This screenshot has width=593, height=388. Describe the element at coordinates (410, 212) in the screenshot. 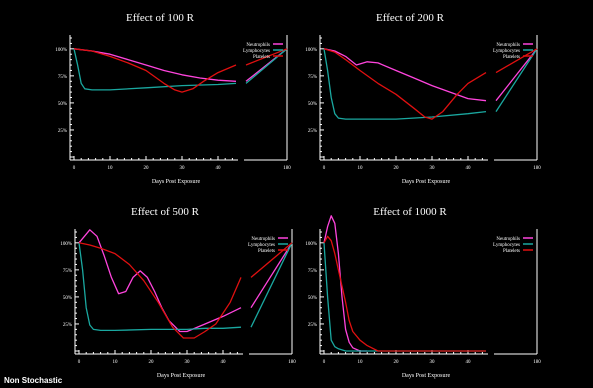

I see `chart-title: Effect of 1000 R` at that location.